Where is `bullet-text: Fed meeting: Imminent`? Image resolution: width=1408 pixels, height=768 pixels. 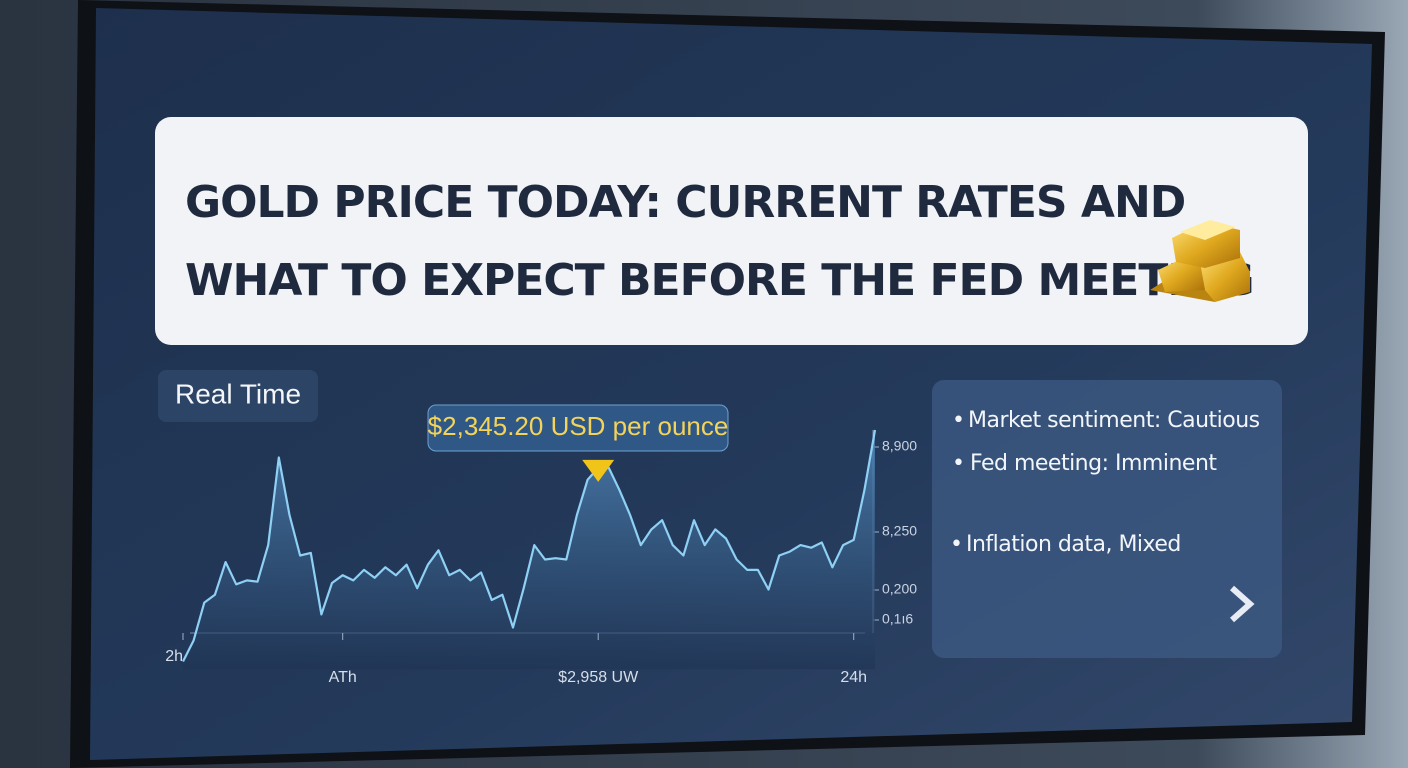 bullet-text: Fed meeting: Imminent is located at coordinates (1093, 463).